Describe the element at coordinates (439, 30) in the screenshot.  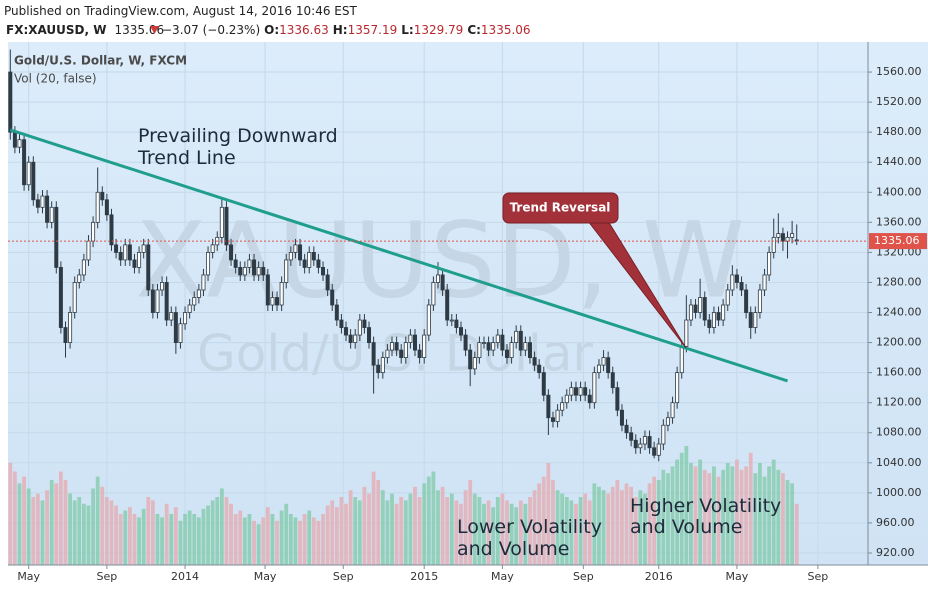
I see `ohlc-value: 1329.79` at that location.